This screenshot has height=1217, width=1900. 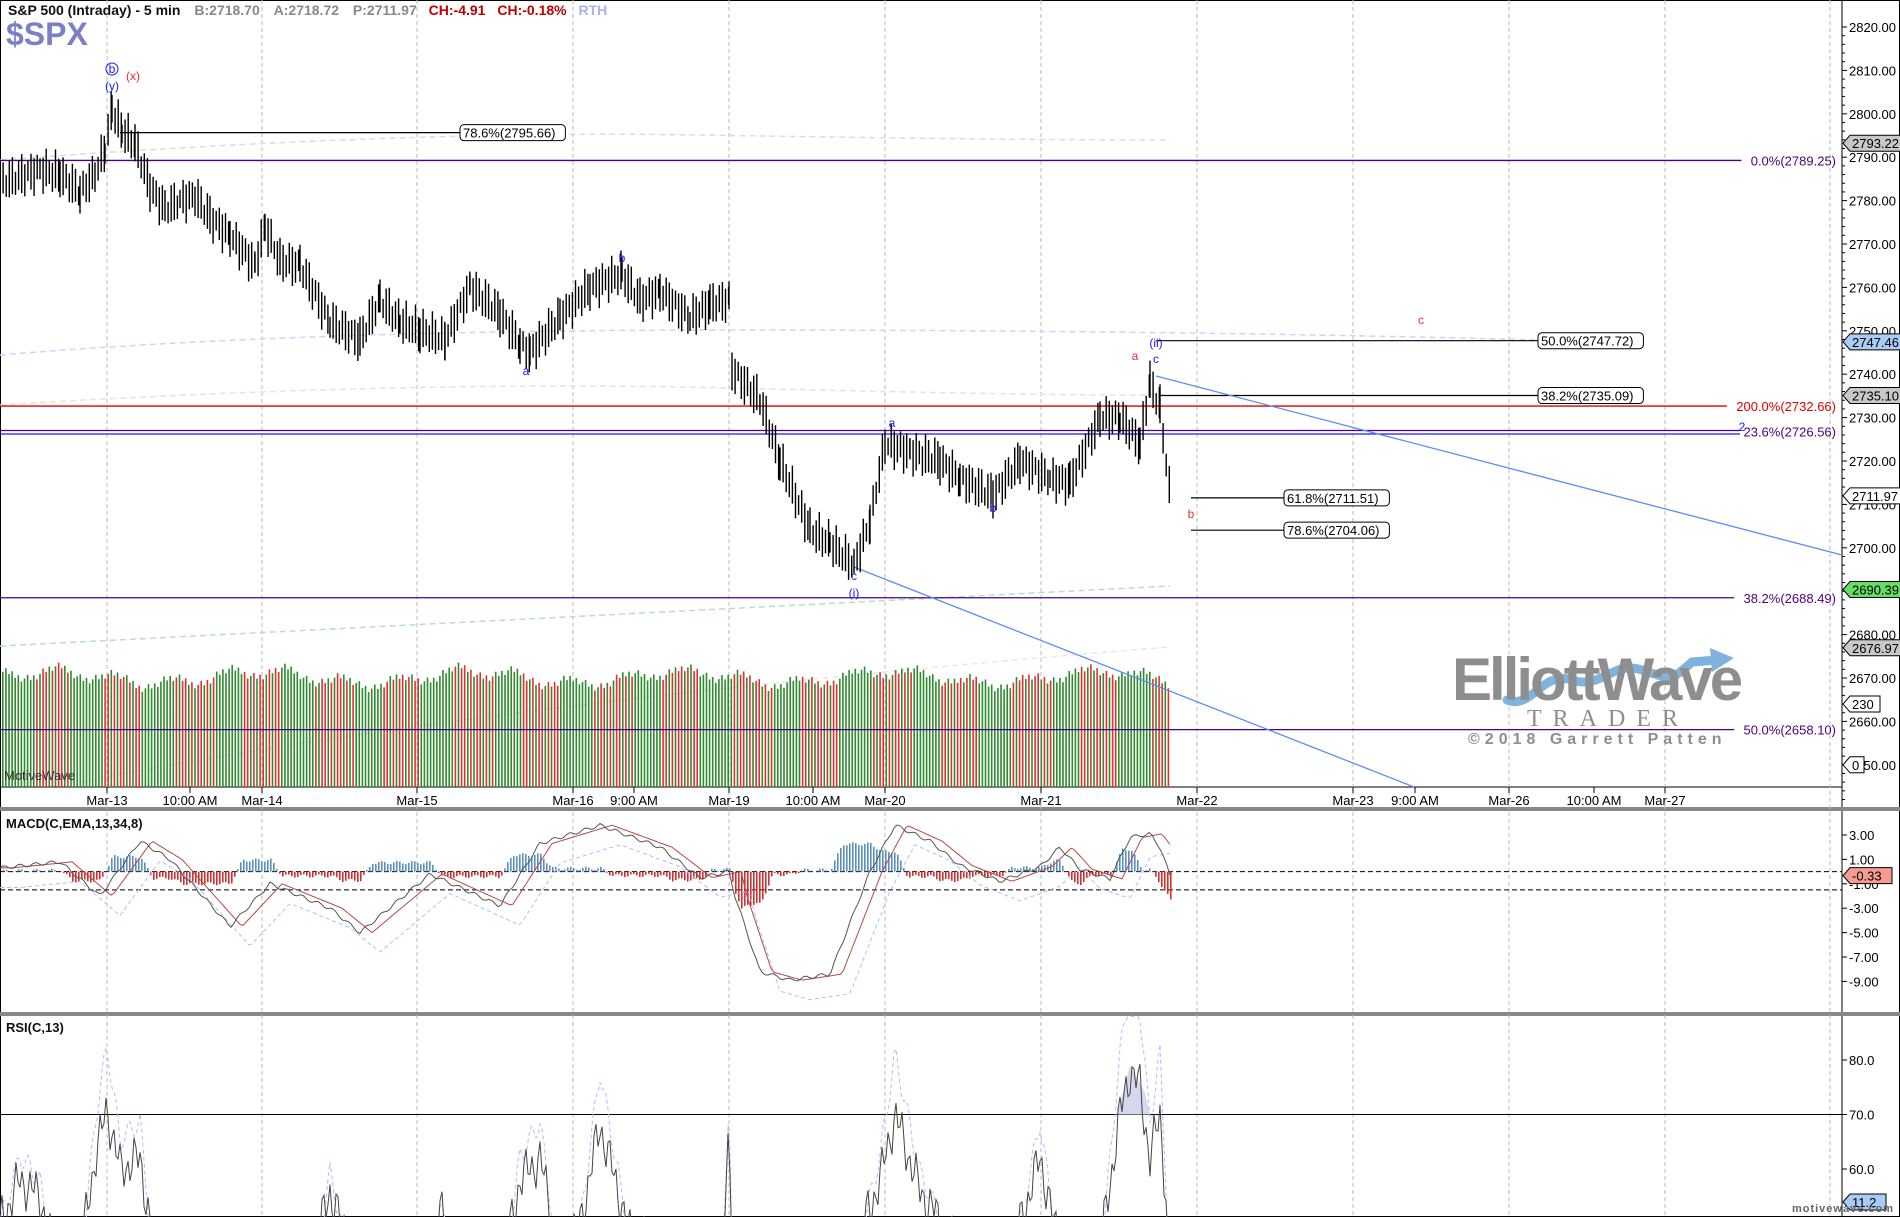 What do you see at coordinates (892, 423) in the screenshot?
I see `wave-label: a` at bounding box center [892, 423].